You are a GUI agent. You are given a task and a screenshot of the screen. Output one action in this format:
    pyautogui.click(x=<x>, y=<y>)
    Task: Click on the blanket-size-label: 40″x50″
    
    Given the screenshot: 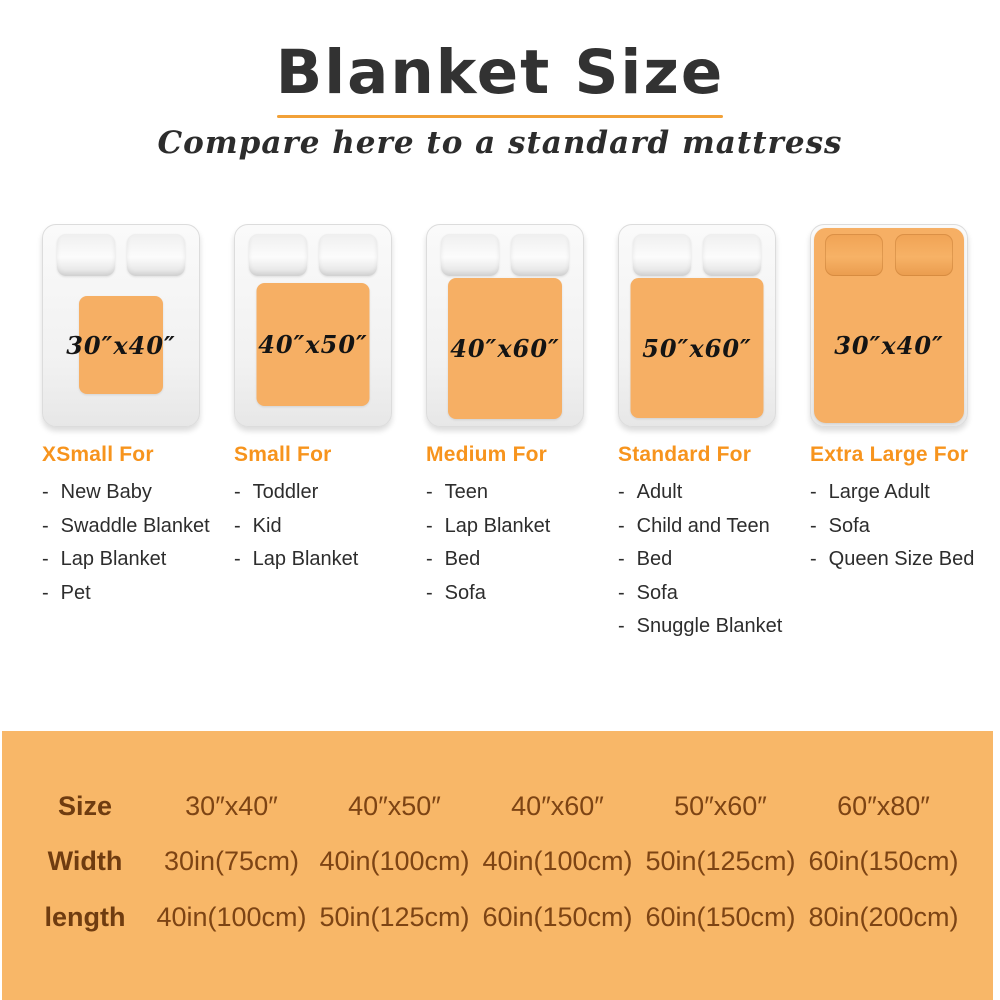 What is the action you would take?
    pyautogui.click(x=313, y=344)
    